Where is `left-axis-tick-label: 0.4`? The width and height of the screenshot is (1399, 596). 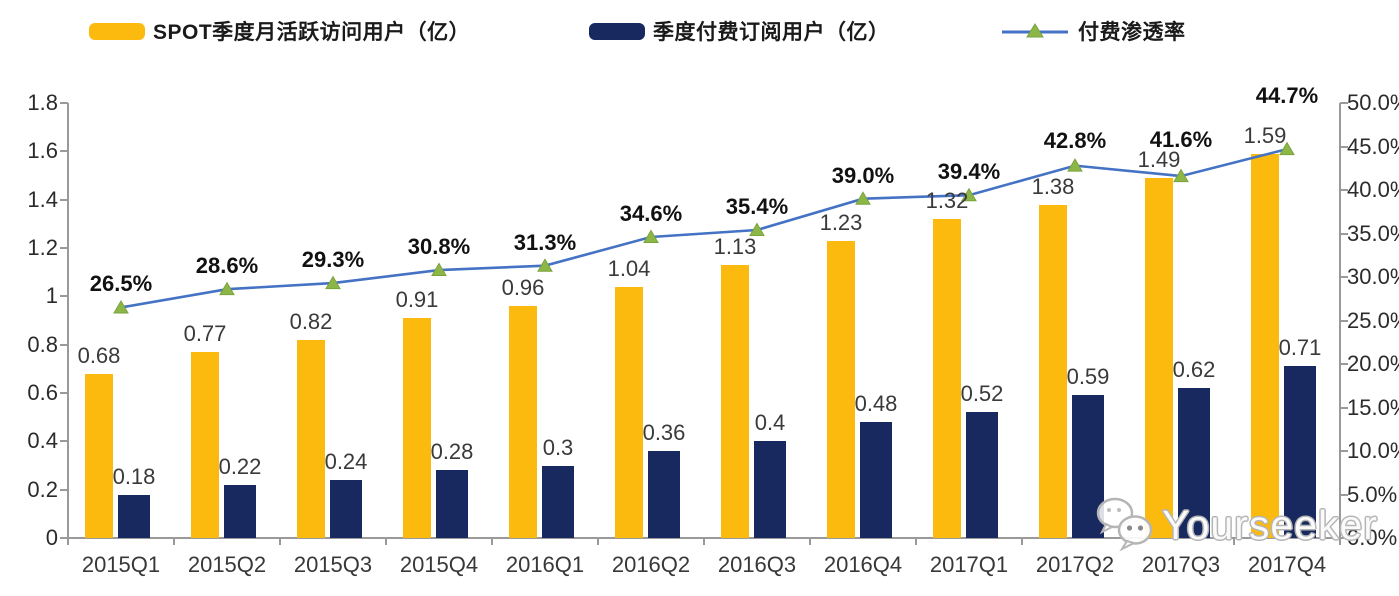 left-axis-tick-label: 0.4 is located at coordinates (42, 441).